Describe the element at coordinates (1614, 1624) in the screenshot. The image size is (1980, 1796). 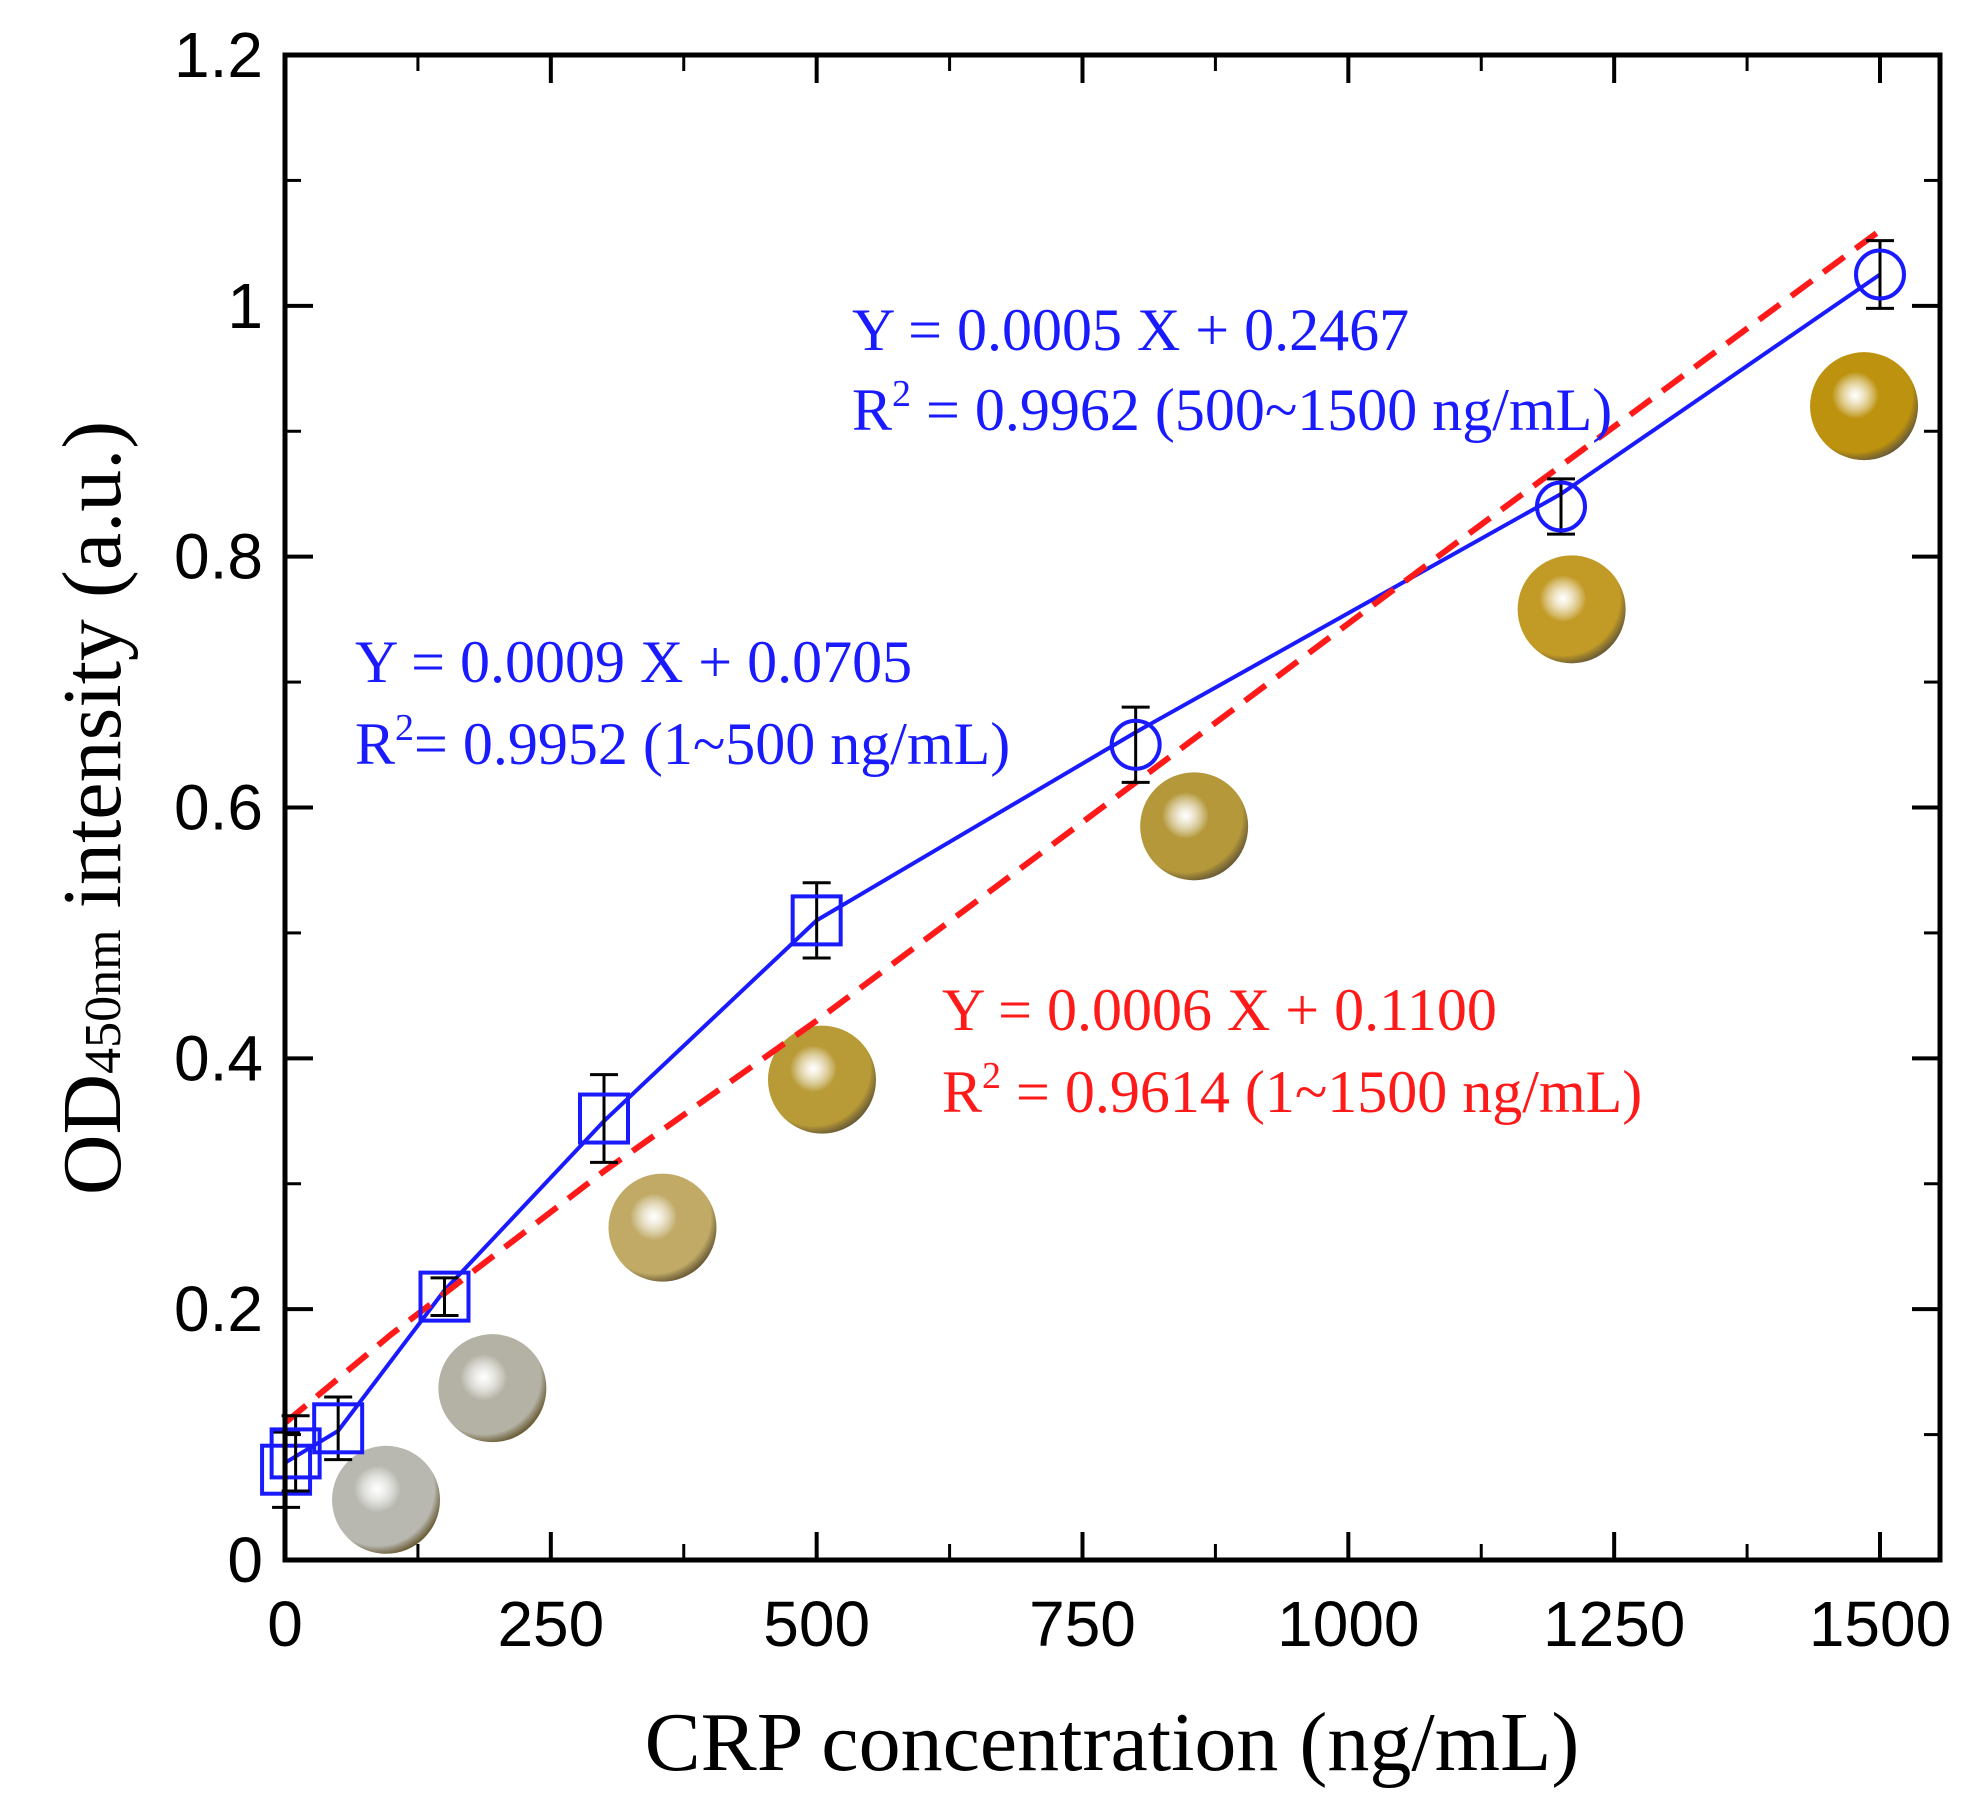
I see `x-tick-label: 1250` at that location.